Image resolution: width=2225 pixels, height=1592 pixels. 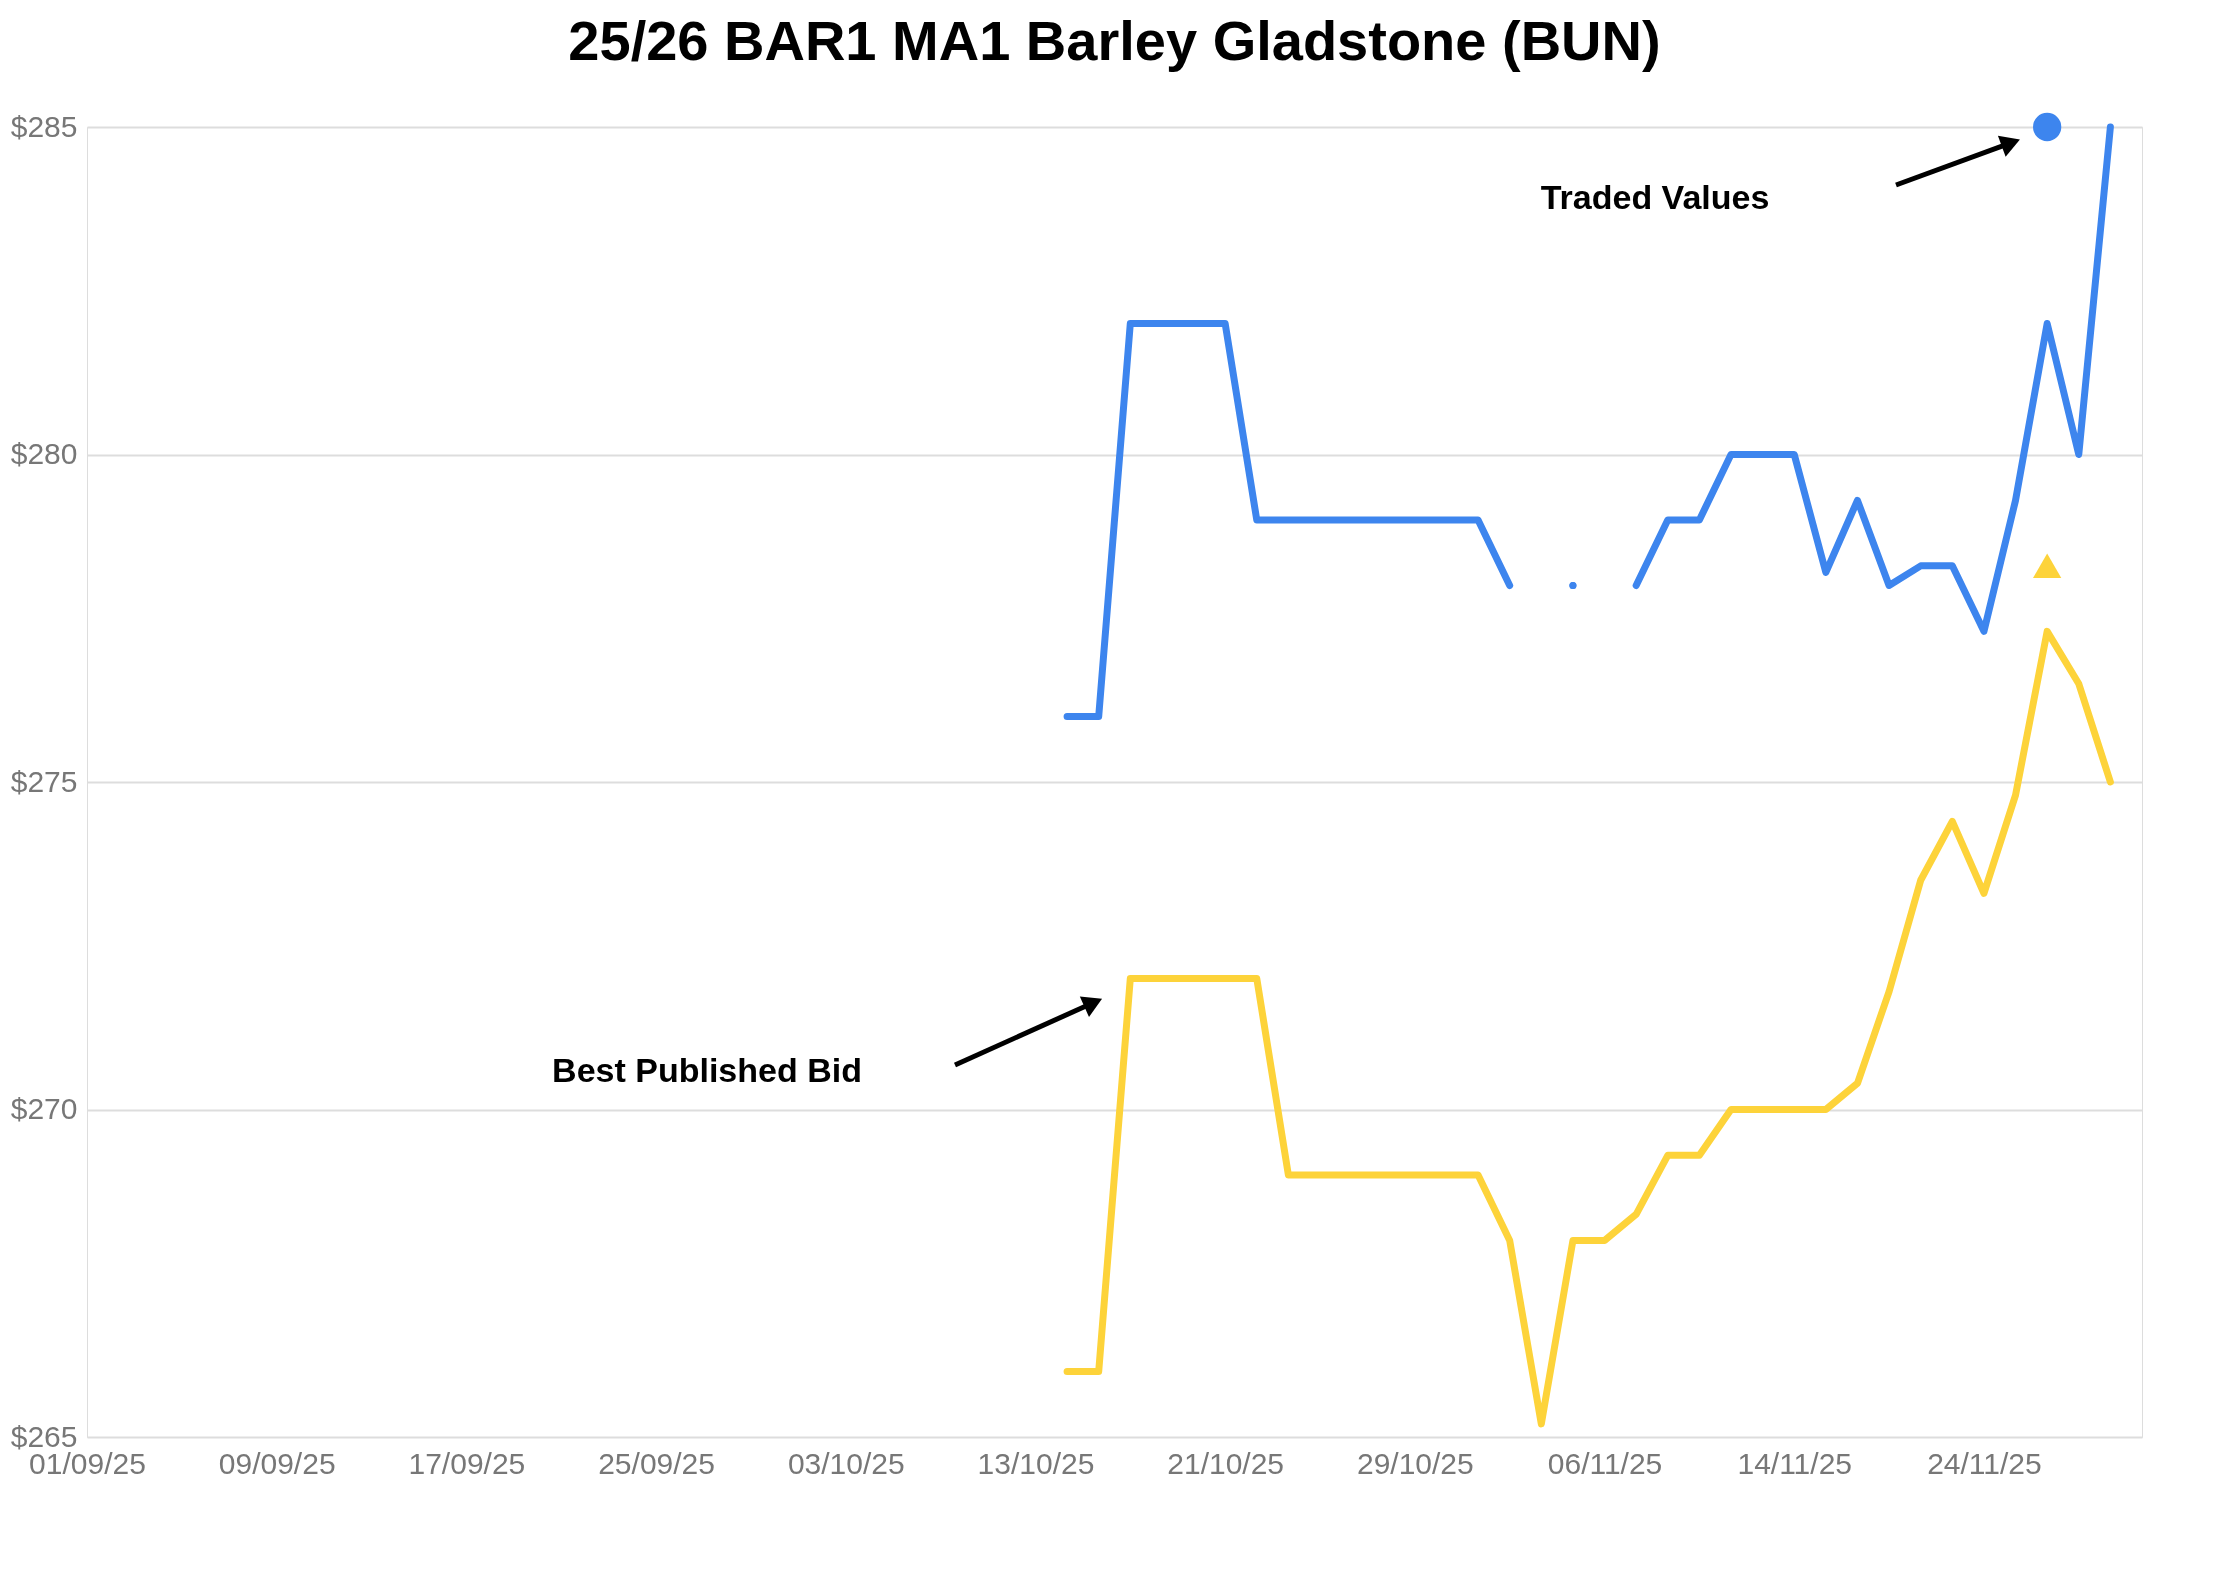 I want to click on y-tick-label: $270, so click(x=44, y=1108).